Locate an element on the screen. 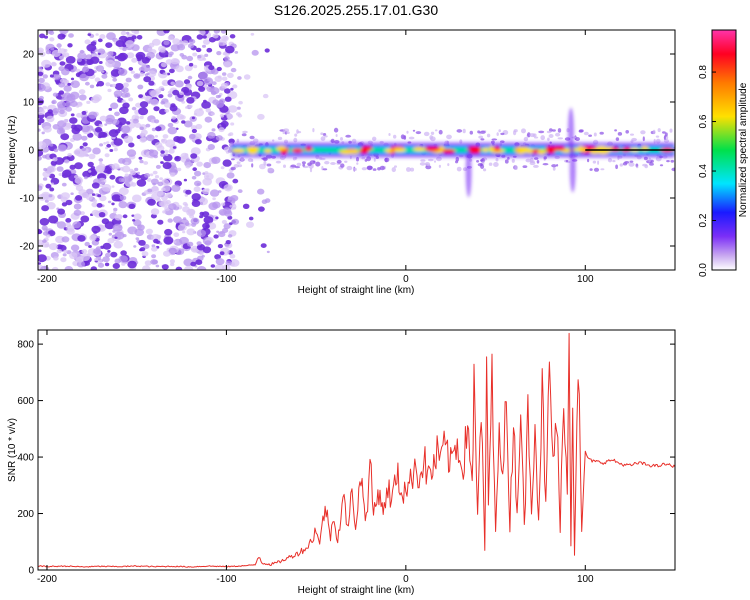 The image size is (750, 600). spectrogram-y-label: Frequency (Hz) is located at coordinates (12, 150).